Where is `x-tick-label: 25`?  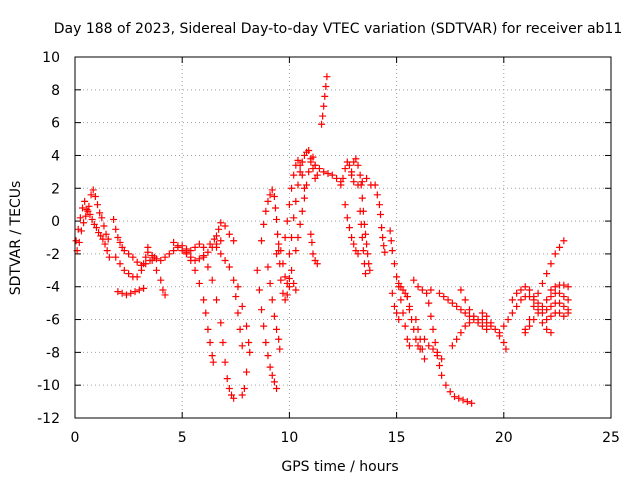 x-tick-label: 25 is located at coordinates (611, 438).